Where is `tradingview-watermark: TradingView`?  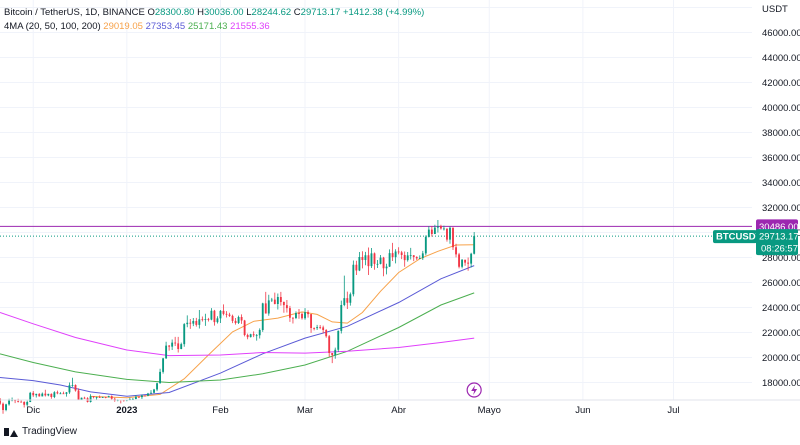 tradingview-watermark: TradingView is located at coordinates (40, 431).